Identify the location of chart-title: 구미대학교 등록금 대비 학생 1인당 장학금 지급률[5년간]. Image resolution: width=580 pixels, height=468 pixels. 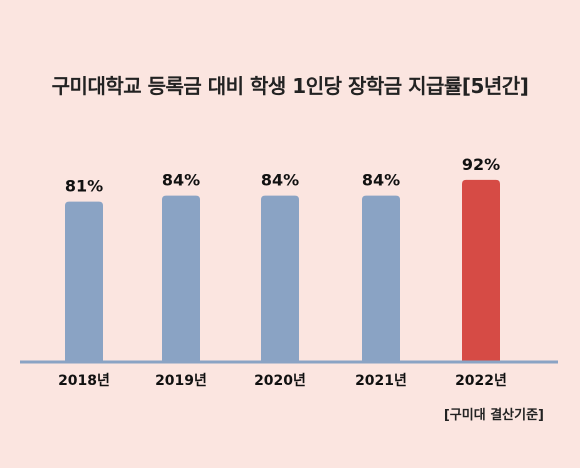
(290, 86).